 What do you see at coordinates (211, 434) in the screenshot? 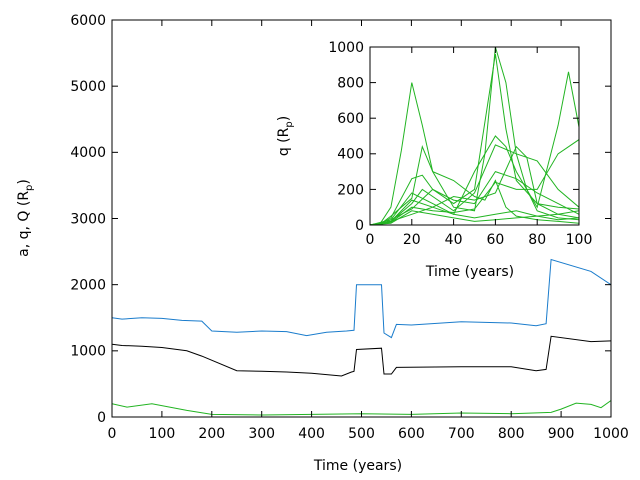
I see `main-x-tick-label: 200` at bounding box center [211, 434].